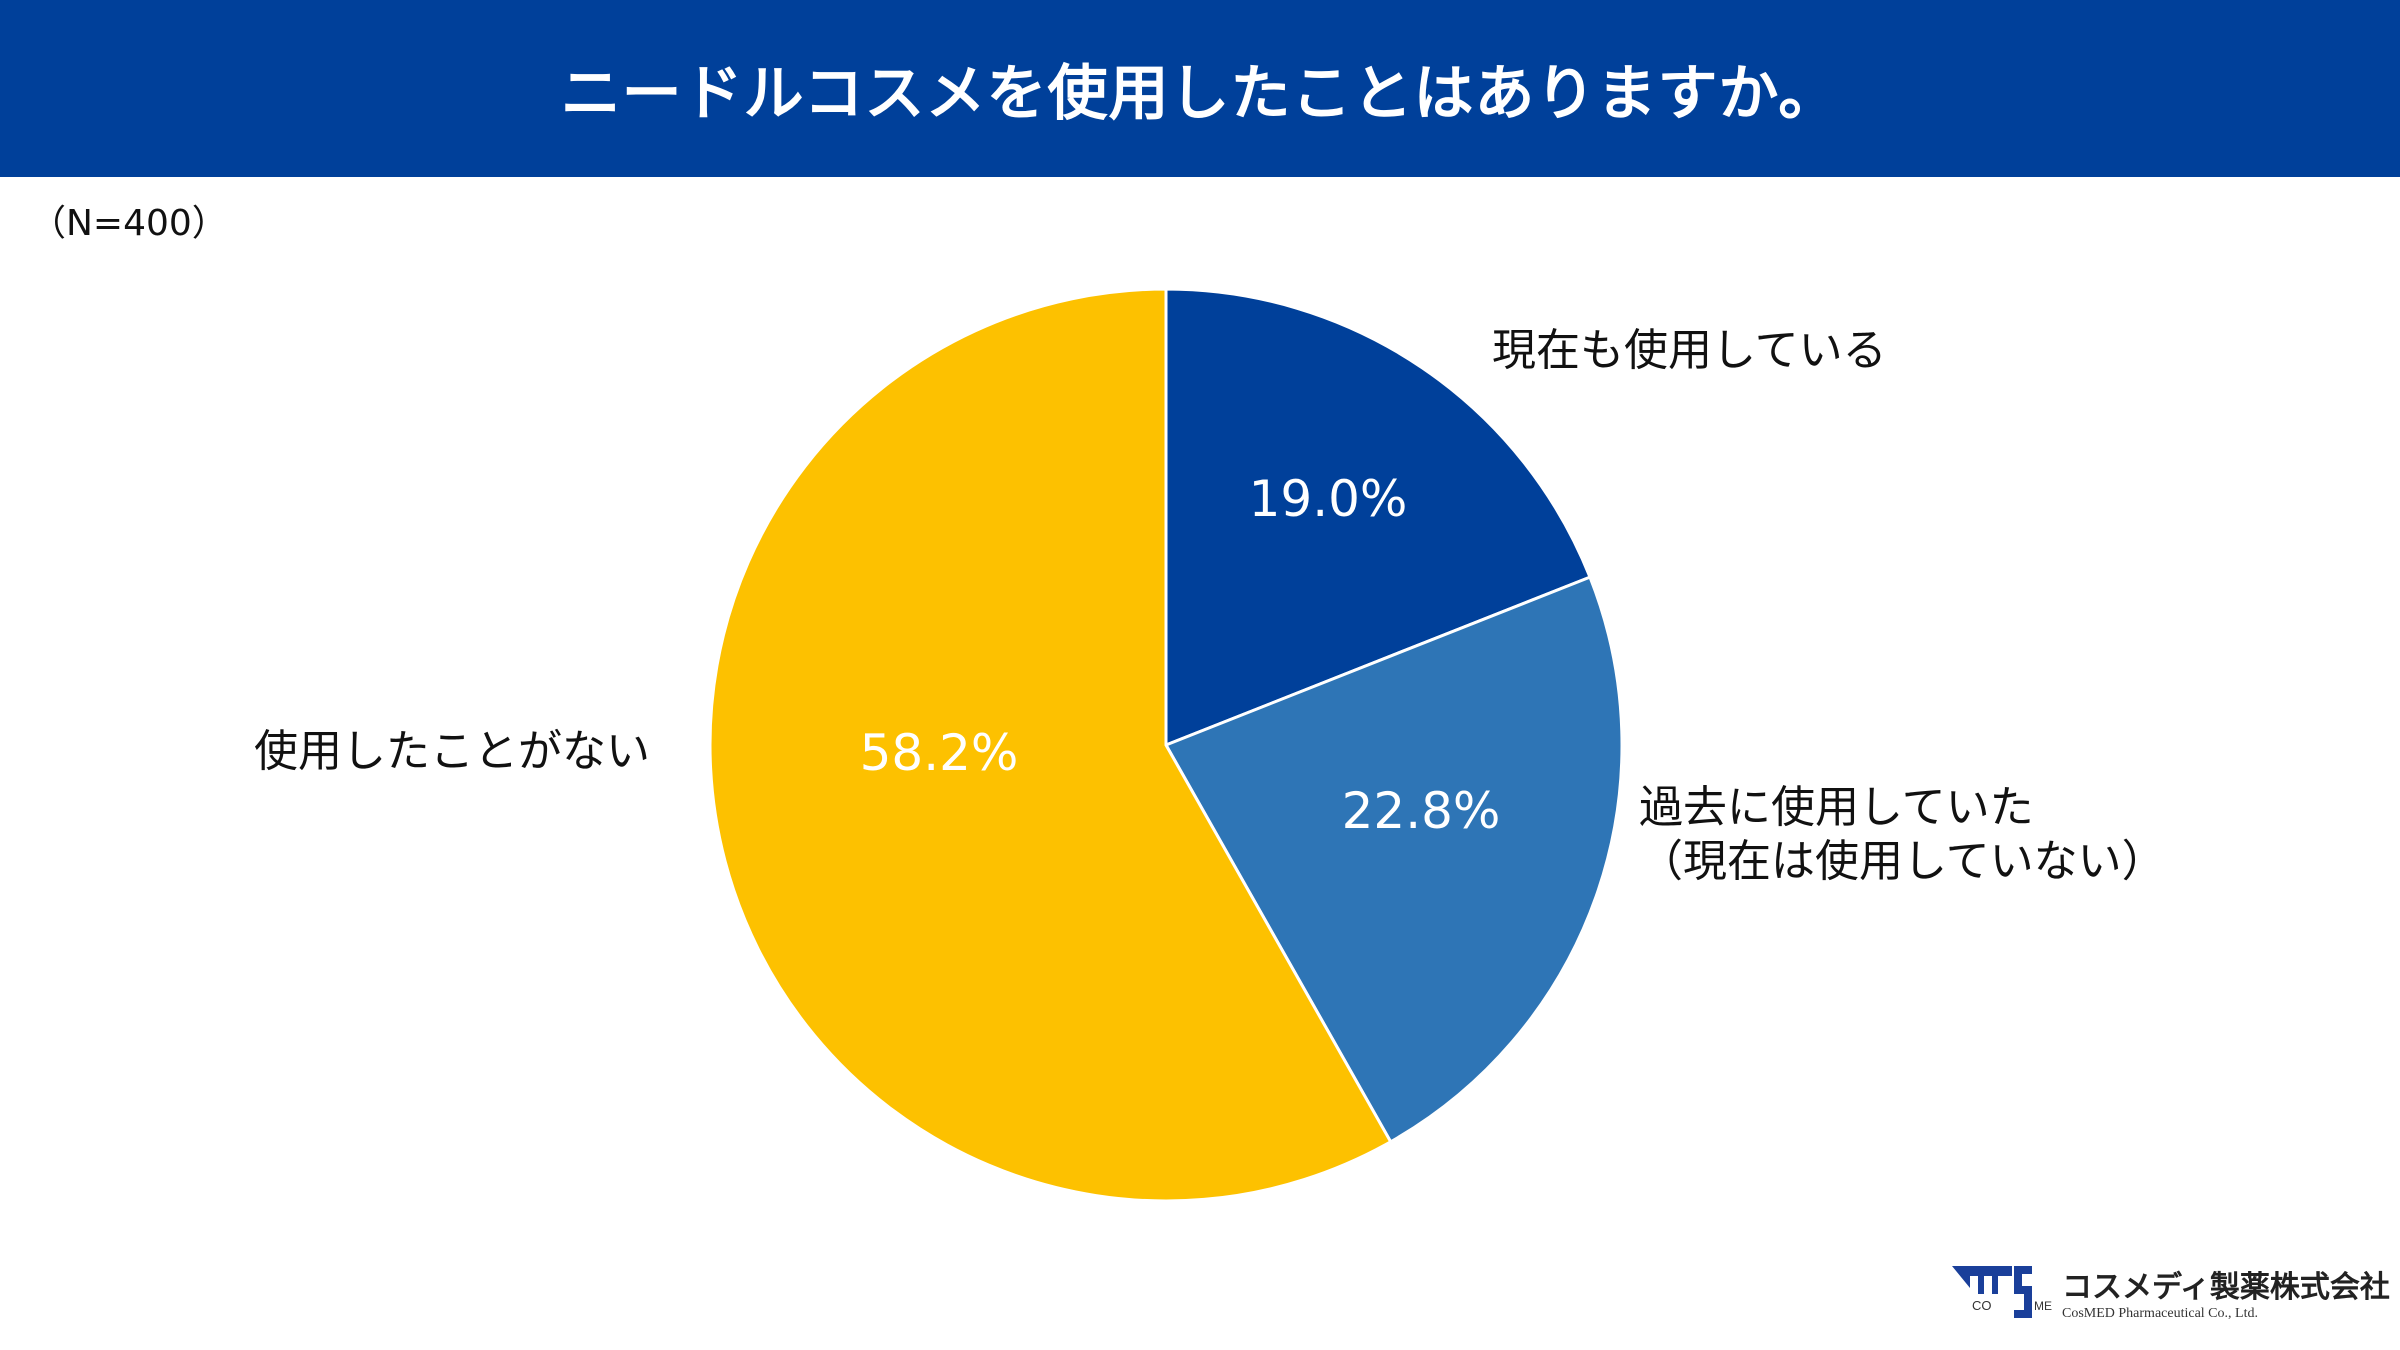 This screenshot has height=1350, width=2400. I want to click on logo-jp: コスメディ製薬株式会社, so click(2226, 1287).